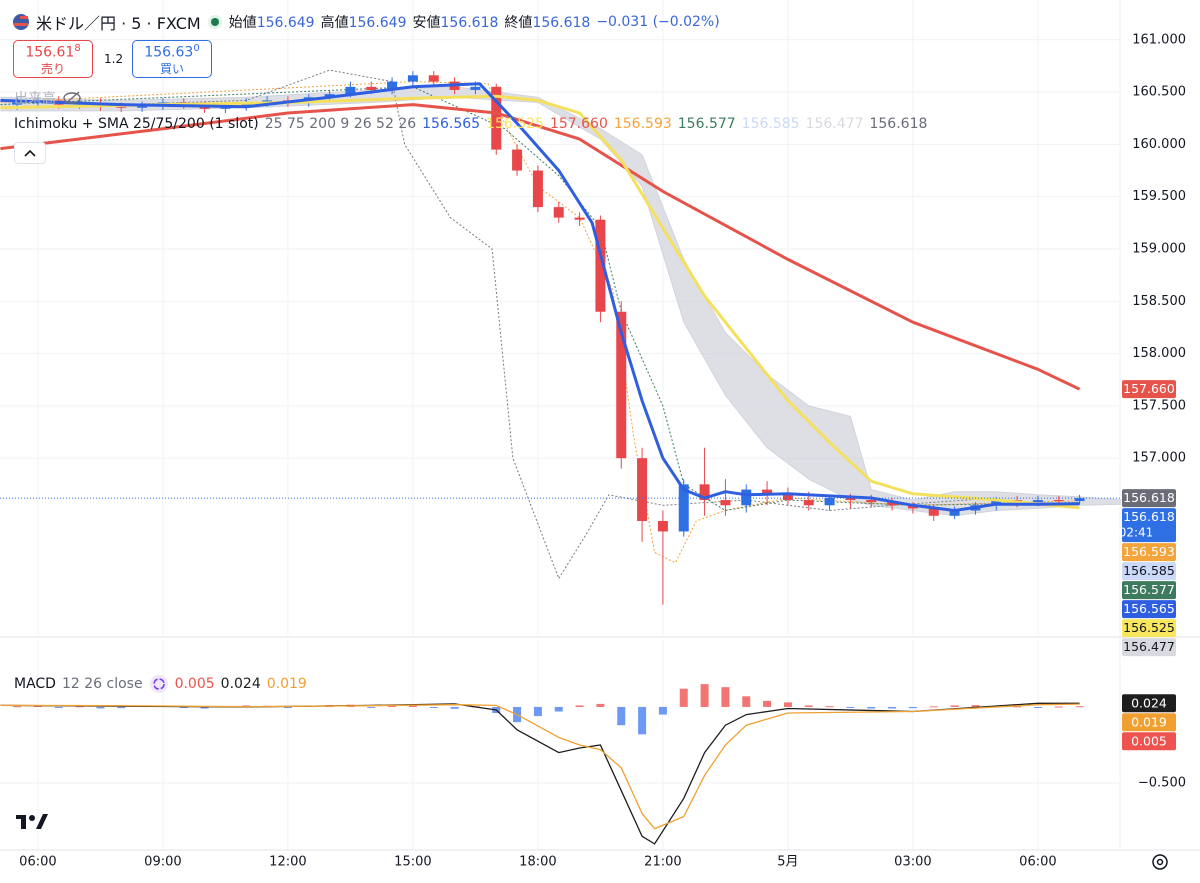 The height and width of the screenshot is (883, 1200). Describe the element at coordinates (50, 52) in the screenshot. I see `sell-price: 156.61` at that location.